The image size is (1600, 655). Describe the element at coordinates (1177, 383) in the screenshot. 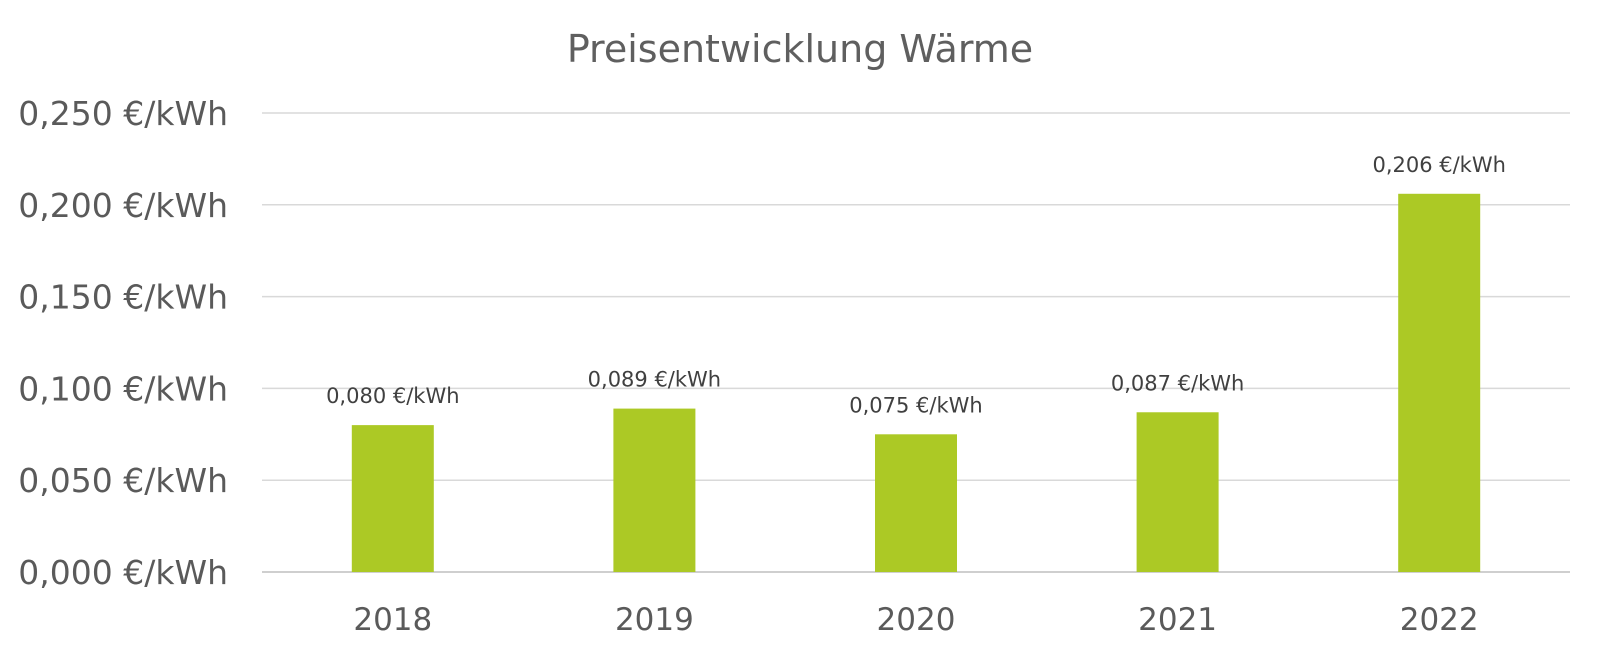

I see `data-label: 0,087 €/kWh` at that location.